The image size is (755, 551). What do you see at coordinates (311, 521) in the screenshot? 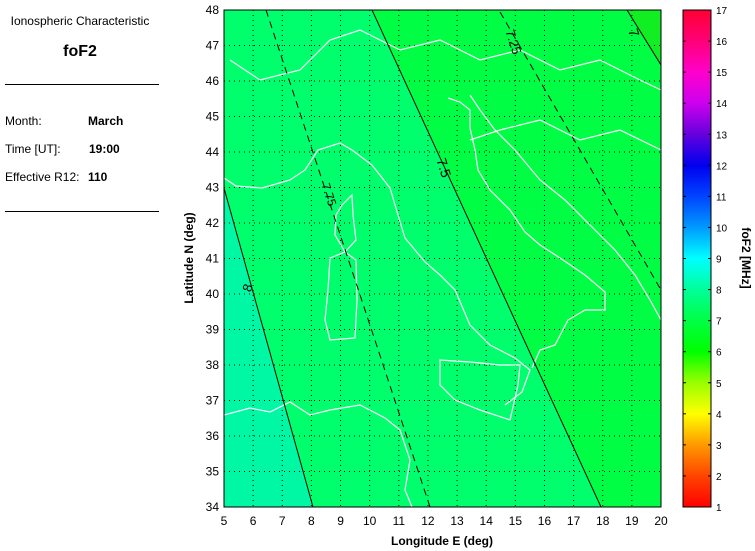
I see `x-tick-label: 8` at bounding box center [311, 521].